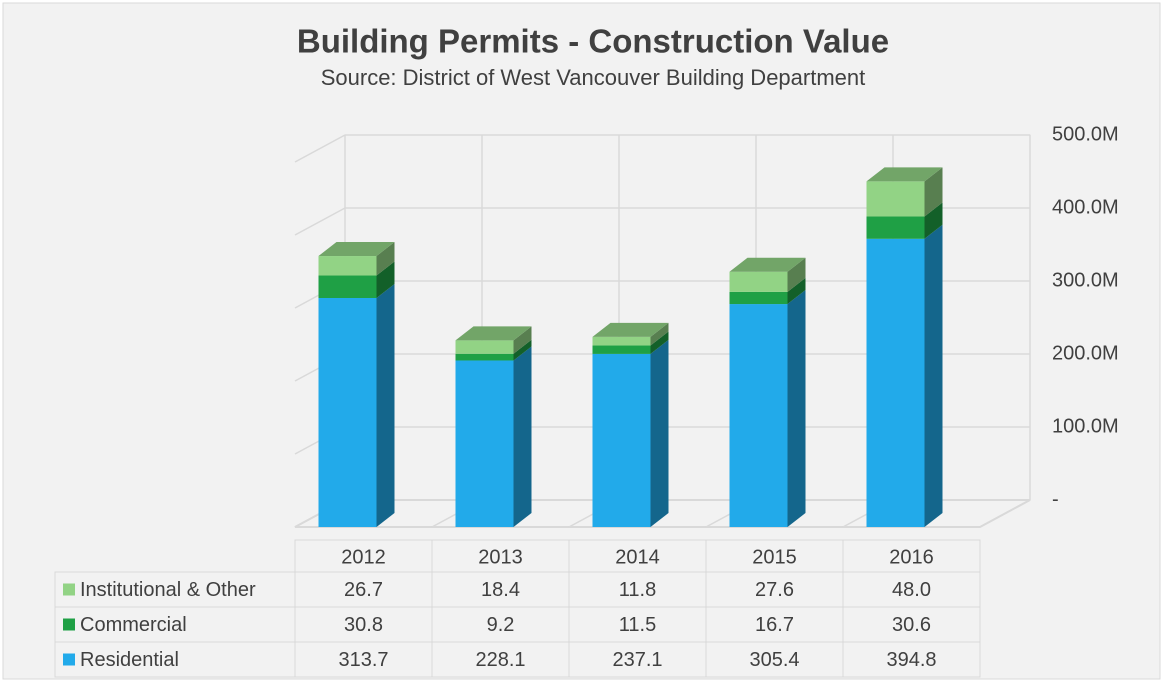 This screenshot has width=1163, height=687. Describe the element at coordinates (1055, 499) in the screenshot. I see `y-tick-label: -` at that location.